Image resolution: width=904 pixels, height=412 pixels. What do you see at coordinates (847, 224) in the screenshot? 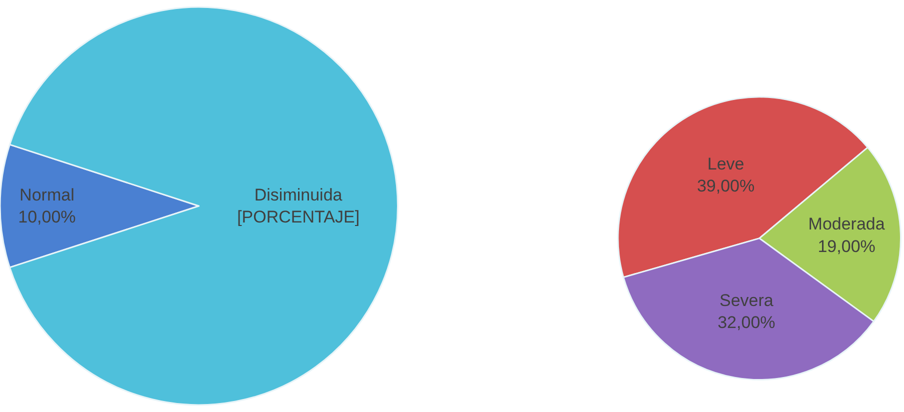
I see `slice-label: Moderada` at bounding box center [847, 224].